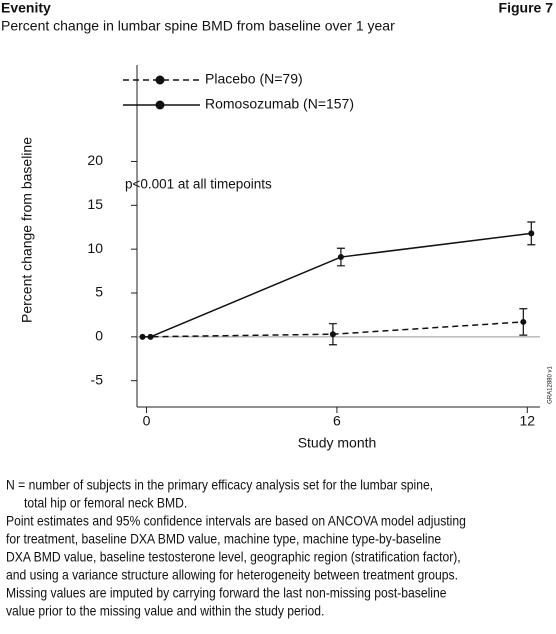 The height and width of the screenshot is (634, 556). What do you see at coordinates (95, 248) in the screenshot?
I see `y-tick-label: 10` at bounding box center [95, 248].